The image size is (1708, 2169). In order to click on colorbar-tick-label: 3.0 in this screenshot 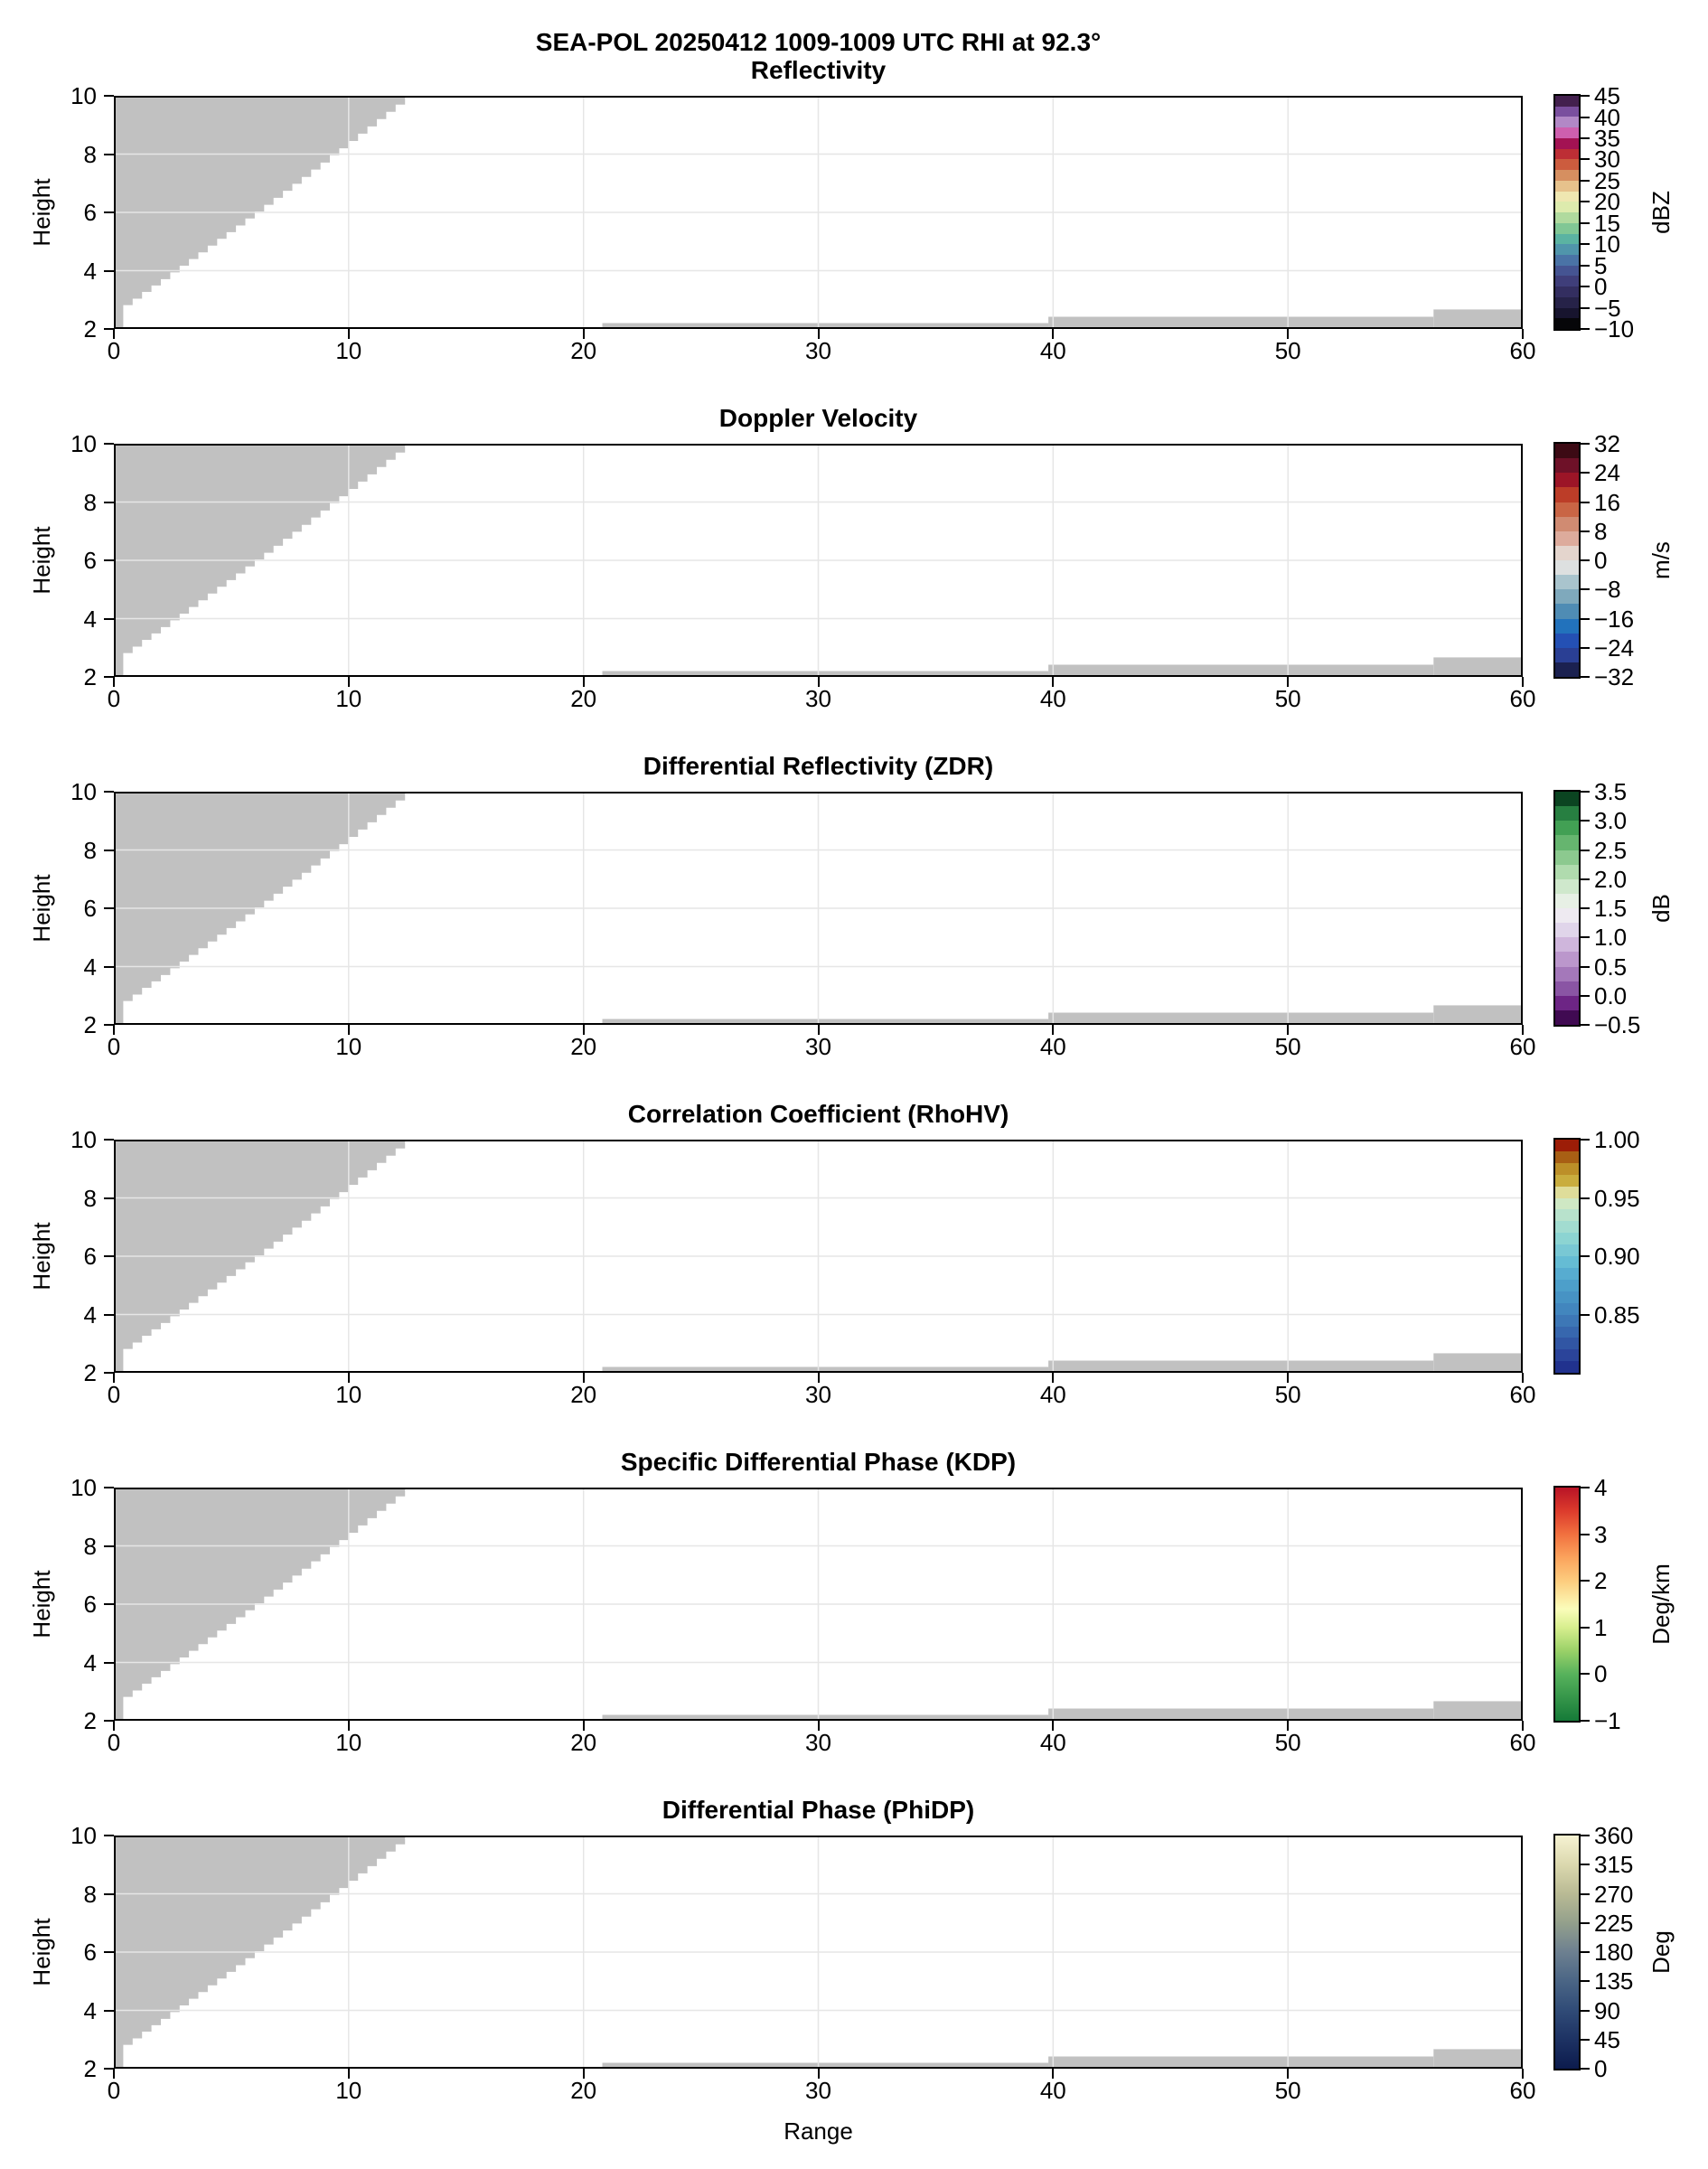, I will do `click(1611, 821)`.